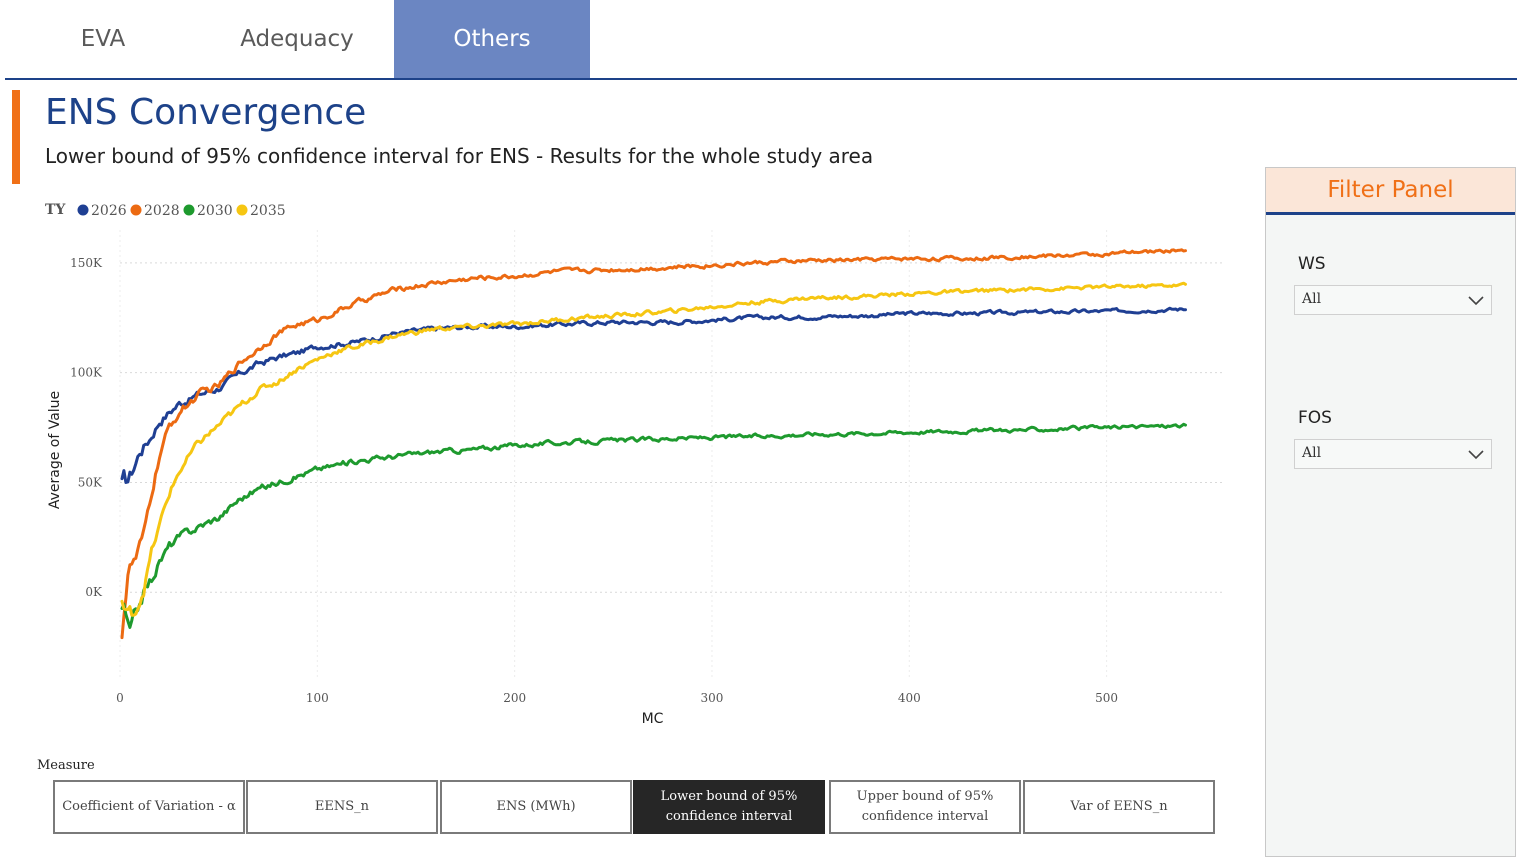 Image resolution: width=1536 pixels, height=857 pixels. I want to click on measure-button-label: Var of EENS_n, so click(1119, 806).